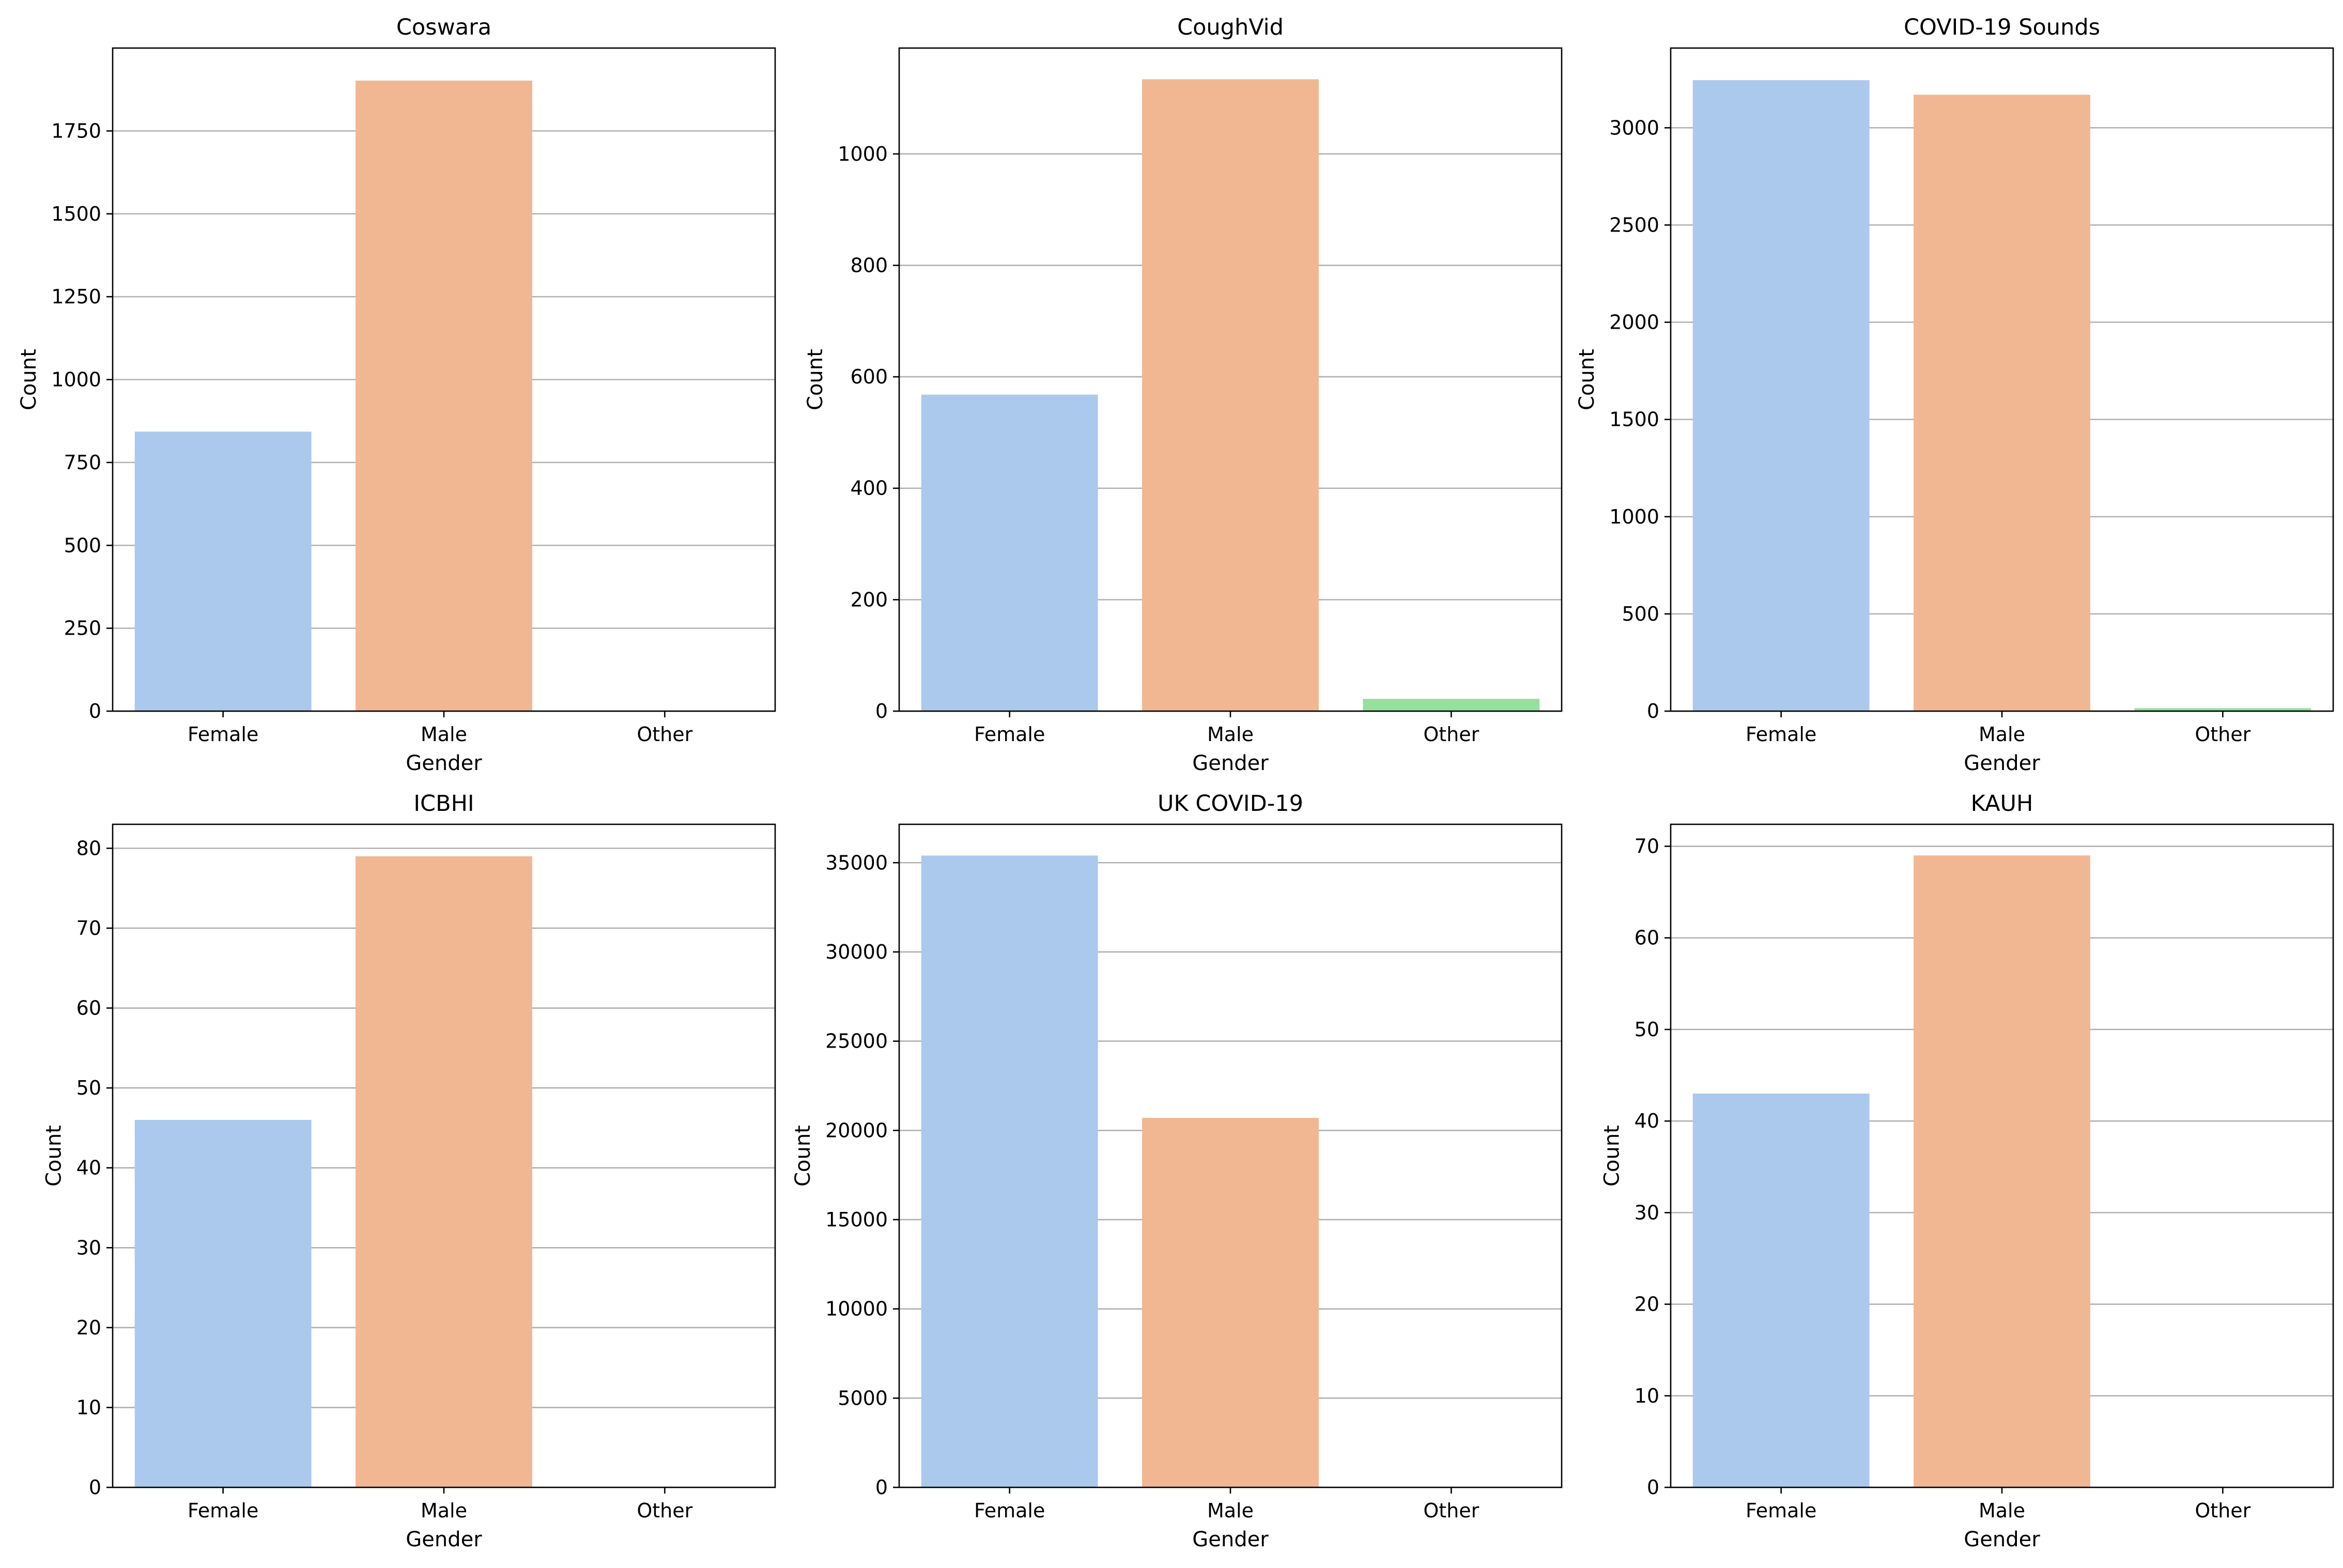 The width and height of the screenshot is (2343, 1568). Describe the element at coordinates (856, 862) in the screenshot. I see `y-tick-label: 35000` at that location.